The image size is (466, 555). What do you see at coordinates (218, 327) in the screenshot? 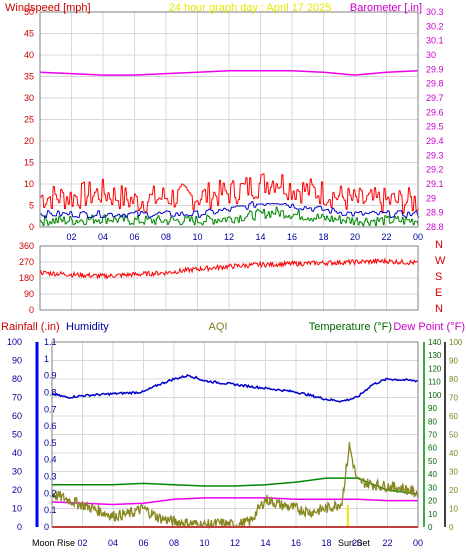
I see `aqi-axis-label: AQI` at bounding box center [218, 327].